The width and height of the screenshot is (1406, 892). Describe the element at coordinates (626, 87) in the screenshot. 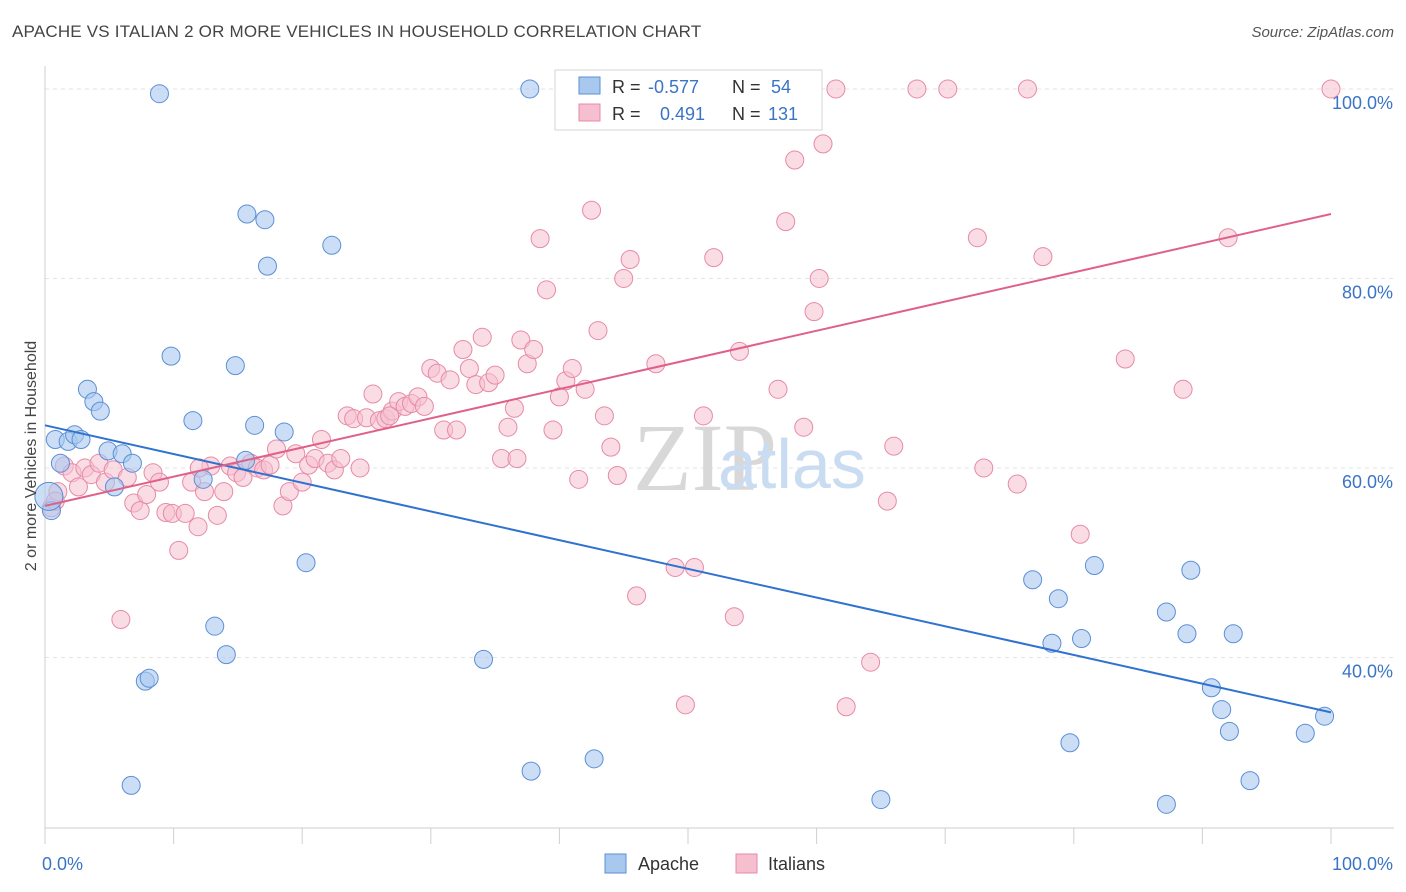

I see `apache-r-label: R =` at that location.